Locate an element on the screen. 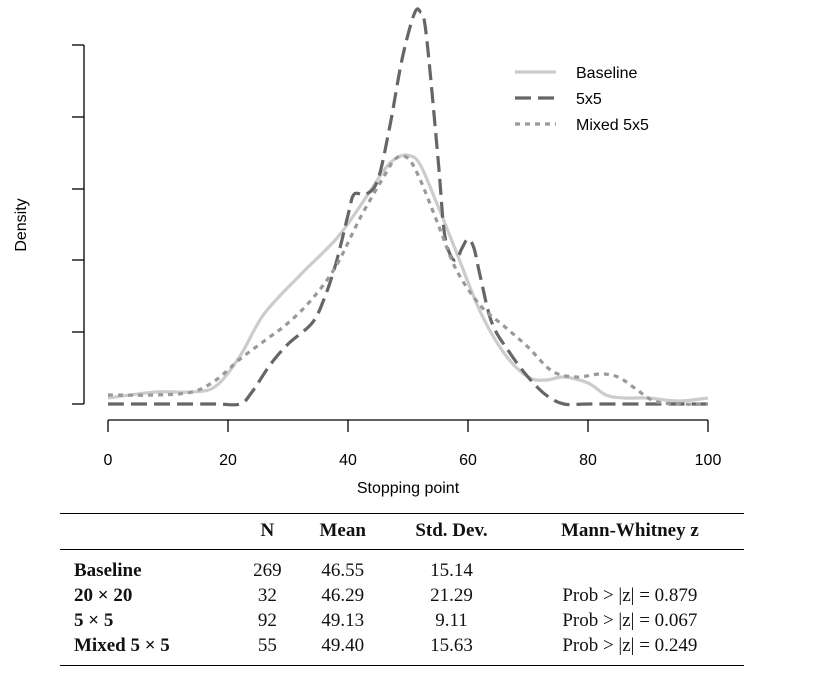 Image resolution: width=817 pixels, height=694 pixels. x-tick-label: 40 is located at coordinates (348, 460).